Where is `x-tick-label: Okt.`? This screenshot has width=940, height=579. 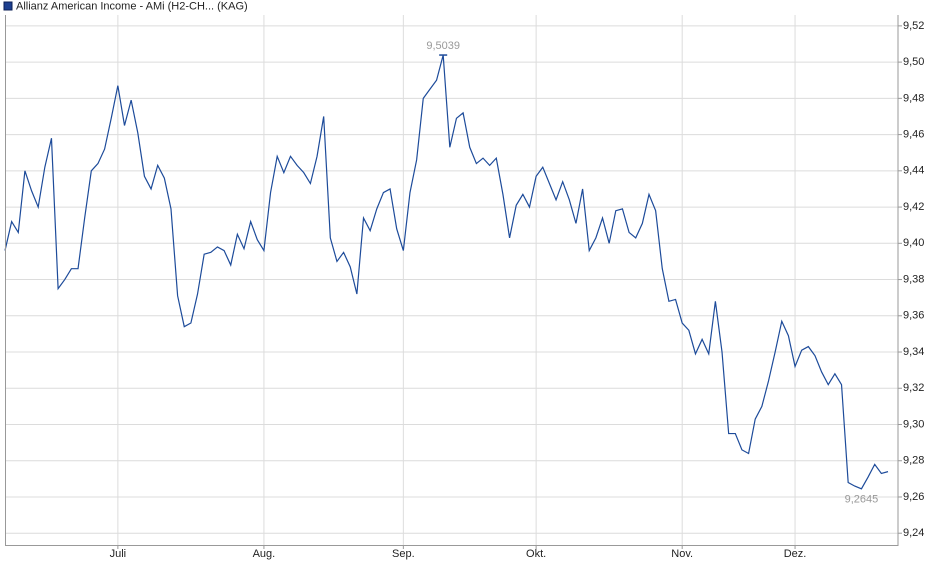 x-tick-label: Okt. is located at coordinates (536, 554).